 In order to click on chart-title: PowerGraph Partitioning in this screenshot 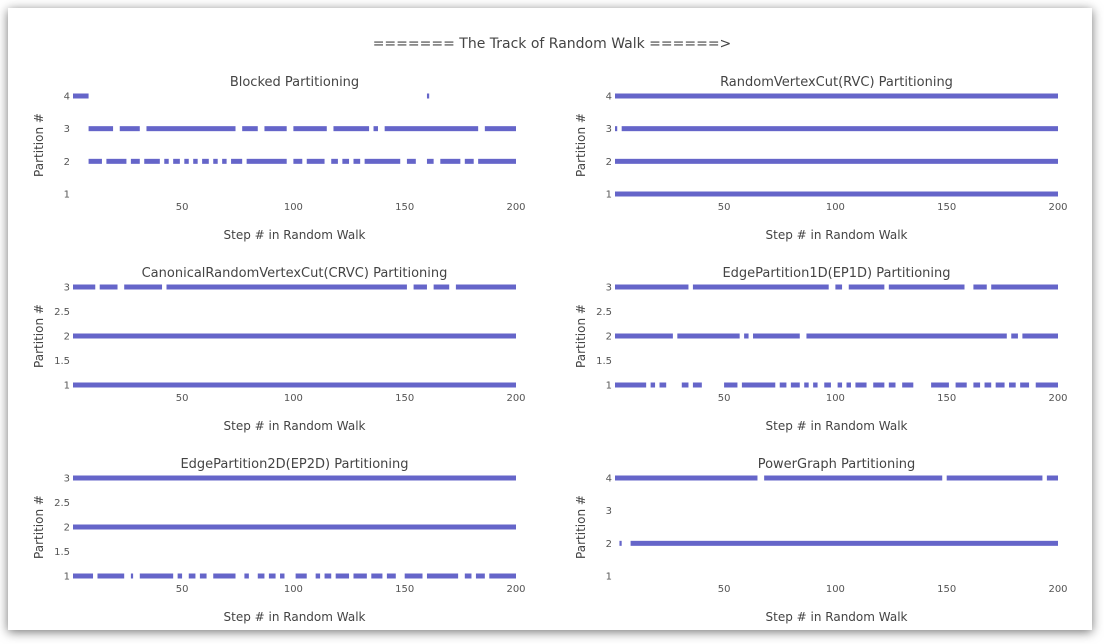, I will do `click(837, 464)`.